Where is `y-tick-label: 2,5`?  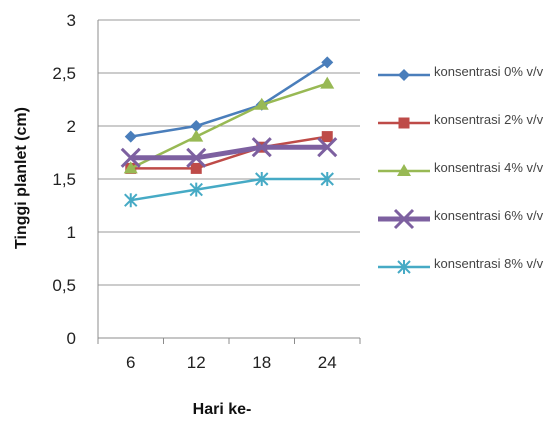 y-tick-label: 2,5 is located at coordinates (64, 73).